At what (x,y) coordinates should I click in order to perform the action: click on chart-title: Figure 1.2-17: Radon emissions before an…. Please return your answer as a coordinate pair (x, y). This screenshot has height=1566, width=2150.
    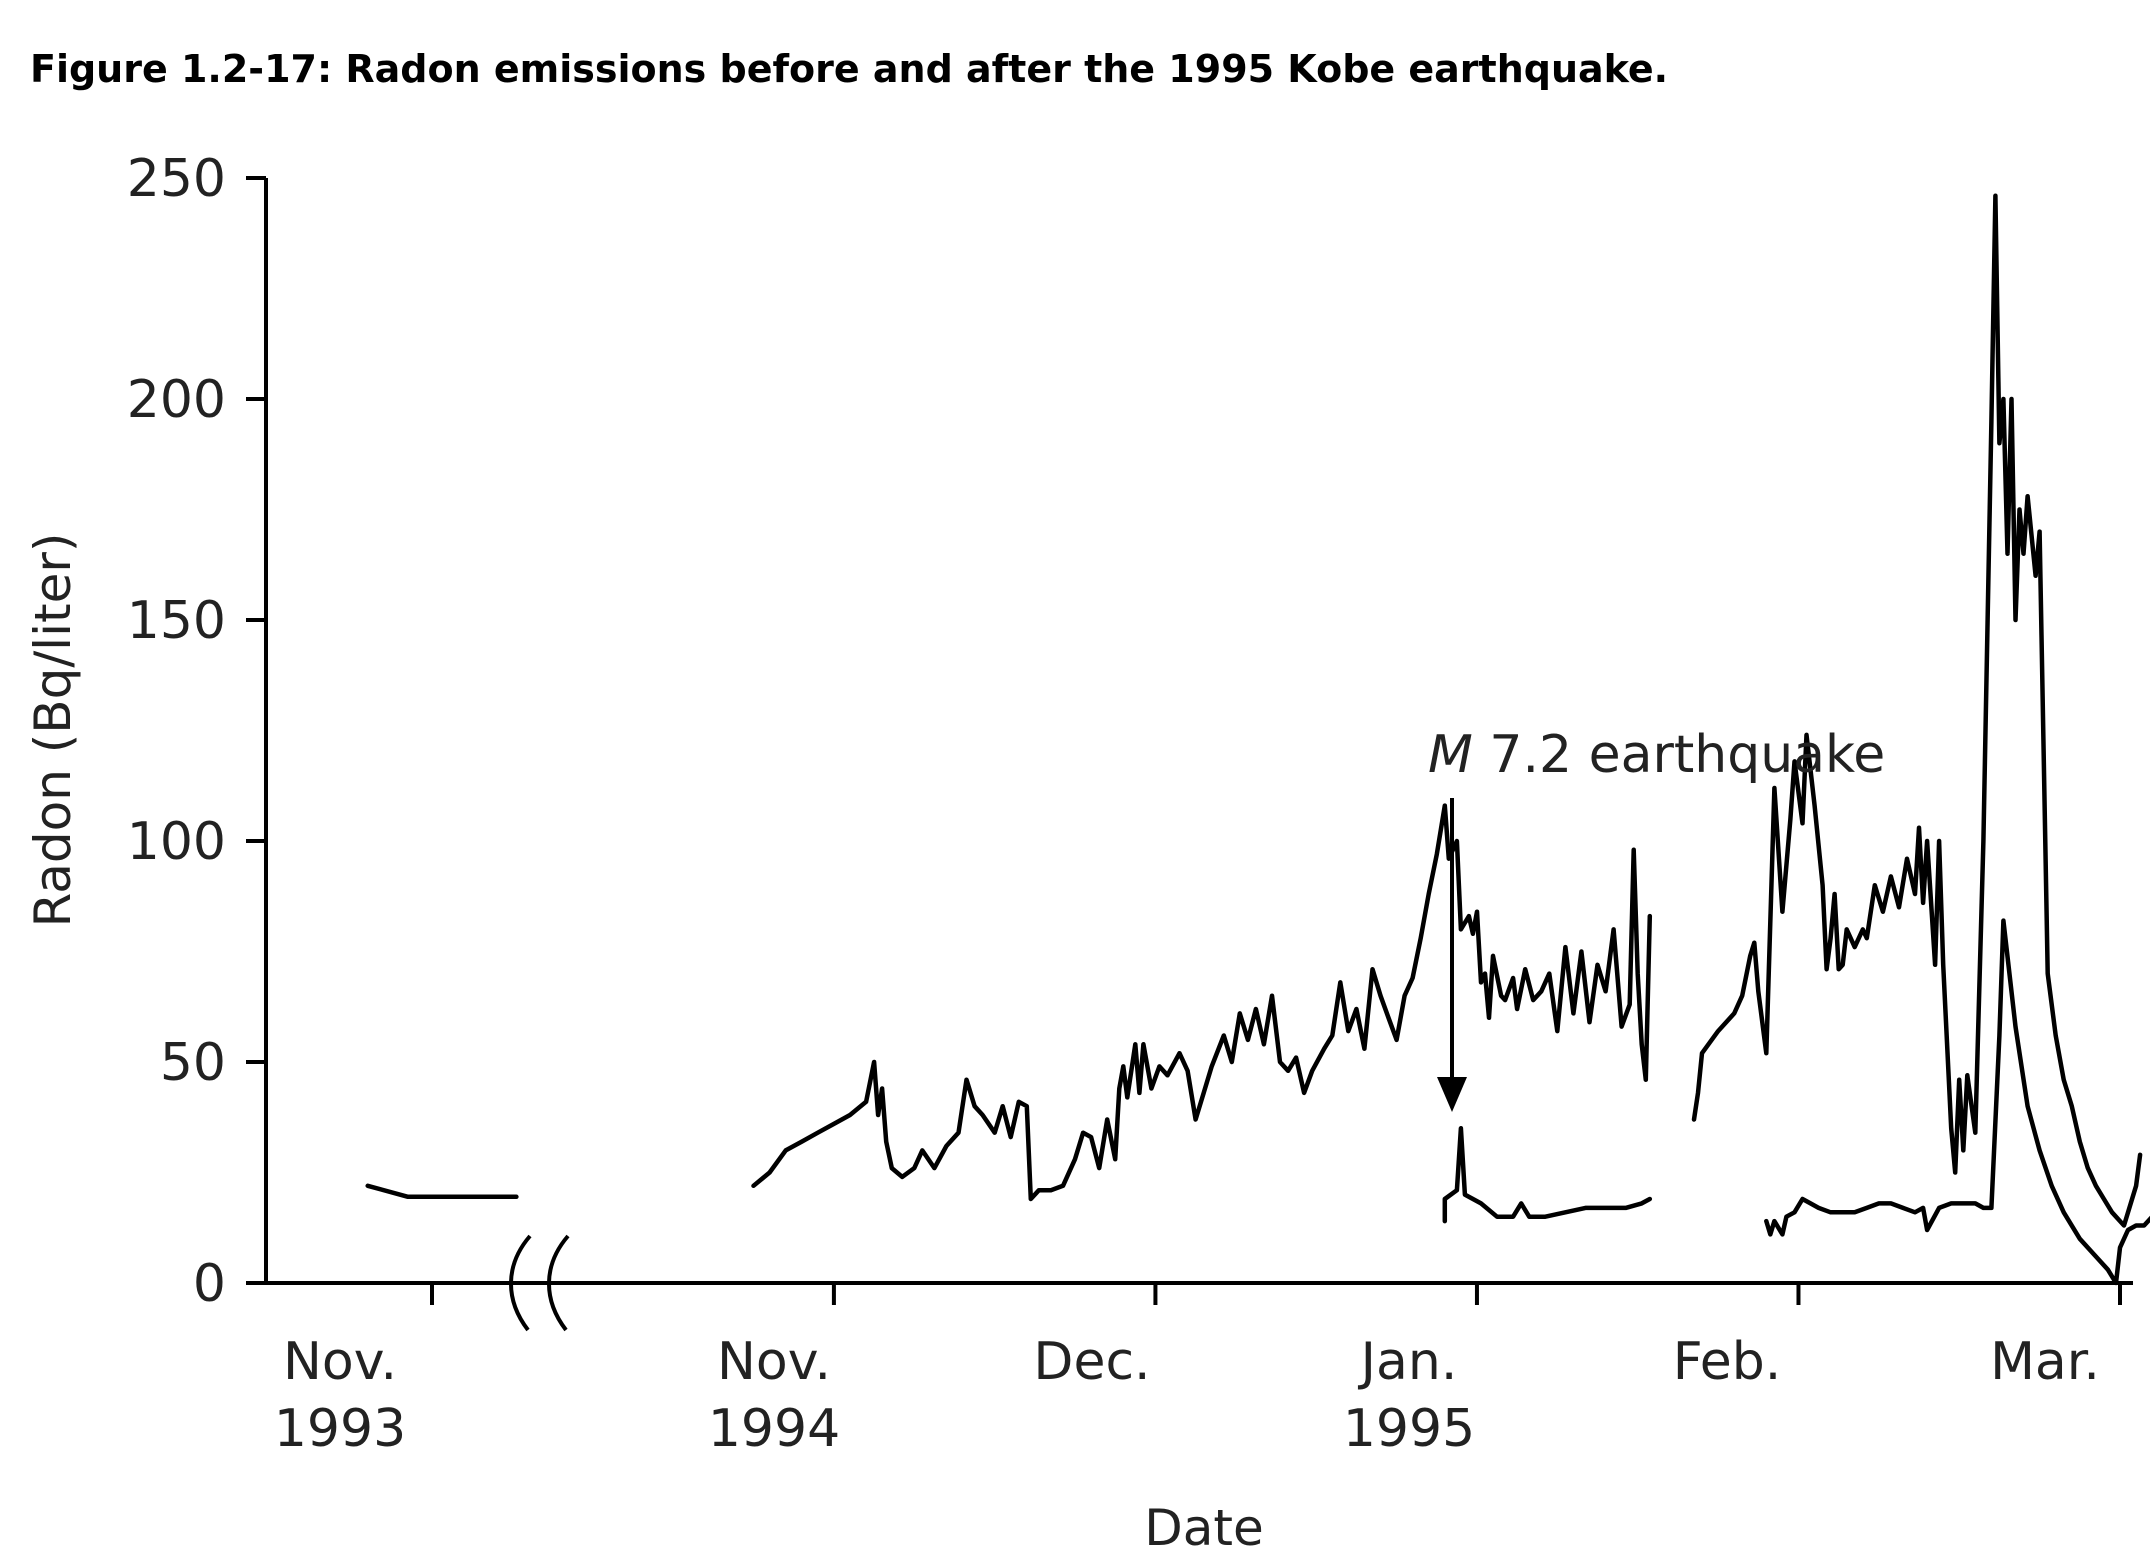
    Looking at the image, I should click on (849, 69).